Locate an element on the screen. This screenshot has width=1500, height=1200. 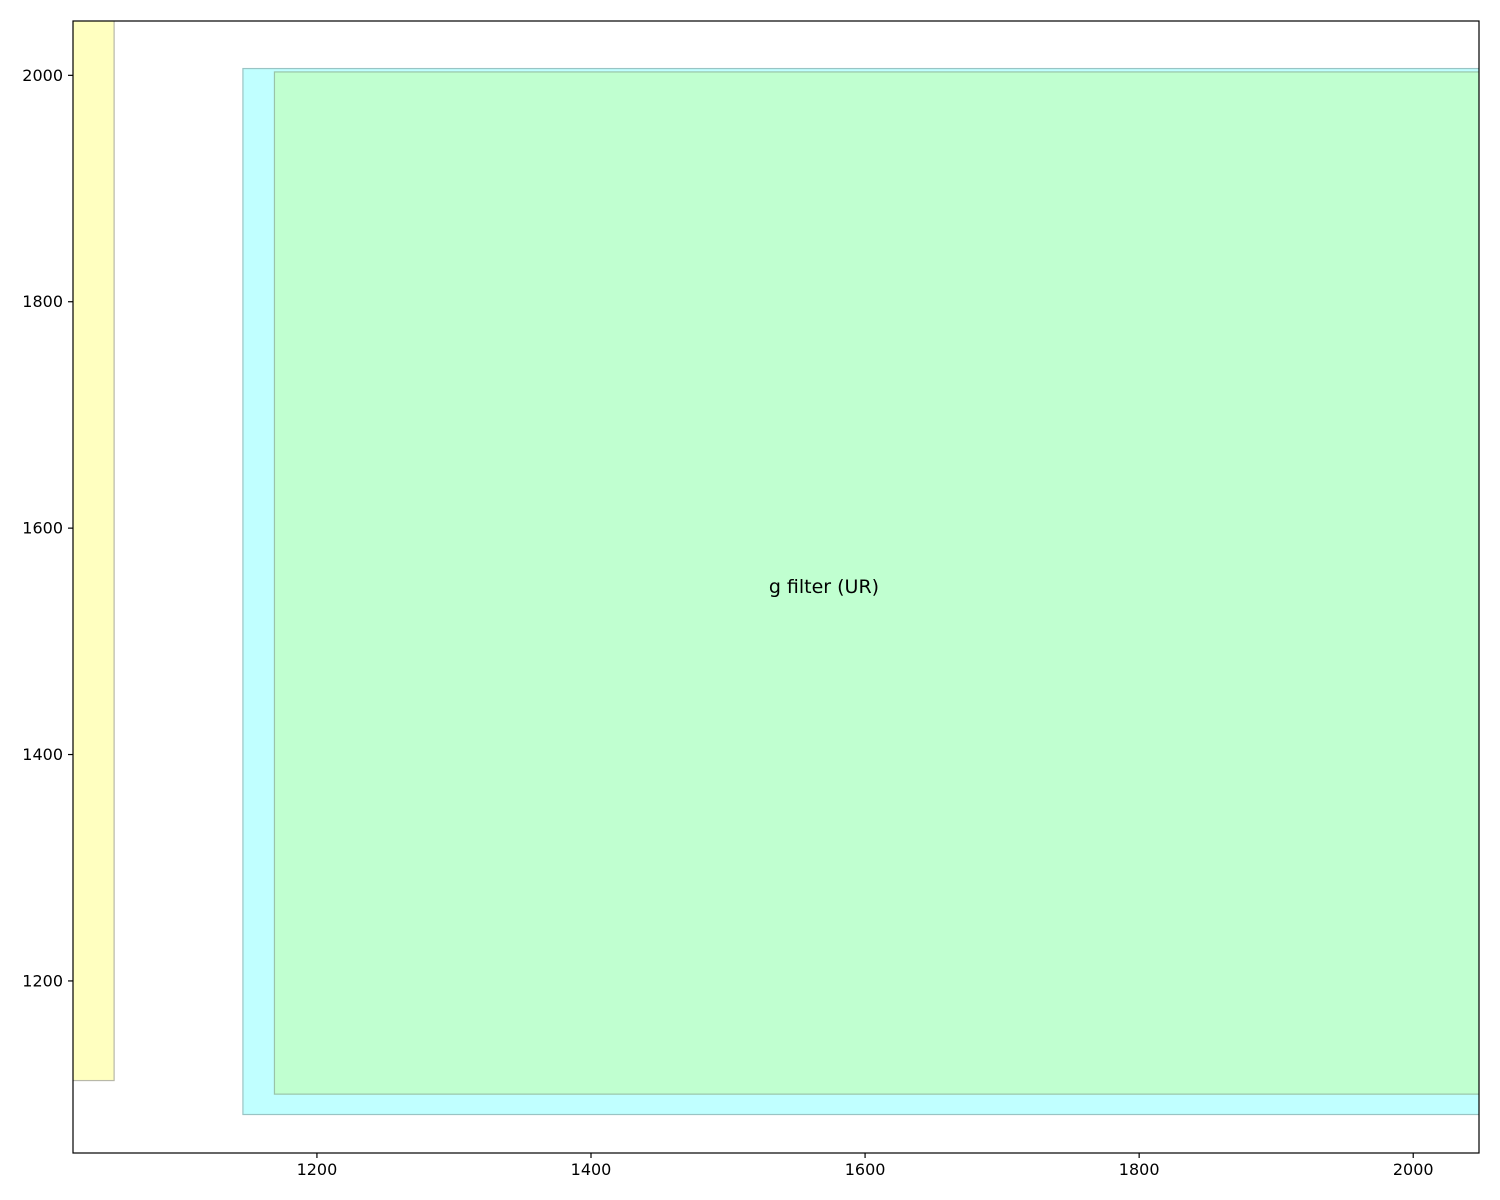
y-tick-label: 1400 is located at coordinates (42, 754).